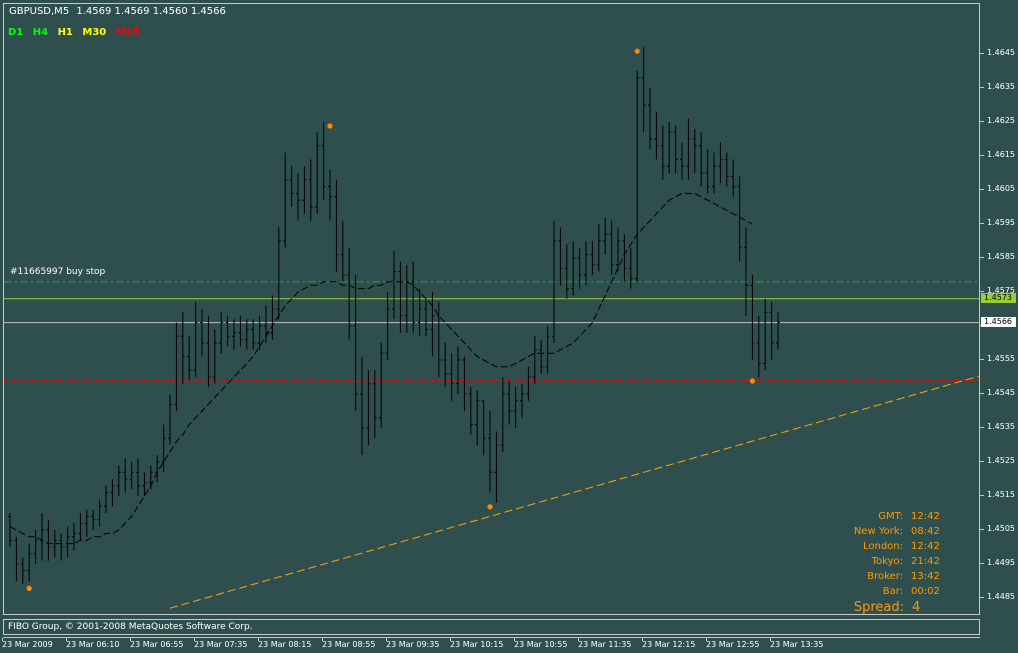 The height and width of the screenshot is (653, 1018). Describe the element at coordinates (477, 644) in the screenshot. I see `time-tick-label: 23 Mar 10:15` at that location.